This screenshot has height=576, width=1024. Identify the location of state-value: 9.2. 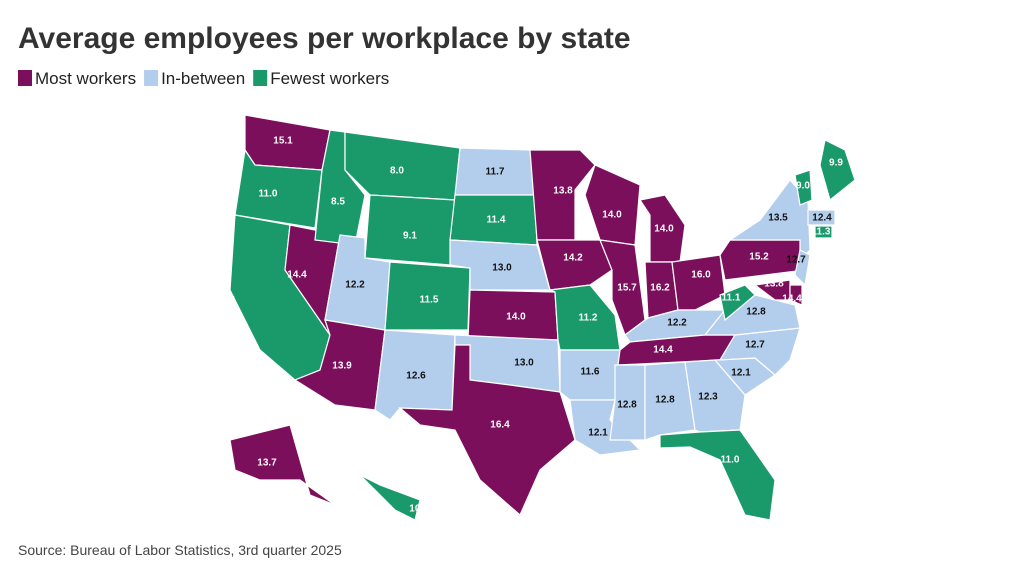
(228, 300).